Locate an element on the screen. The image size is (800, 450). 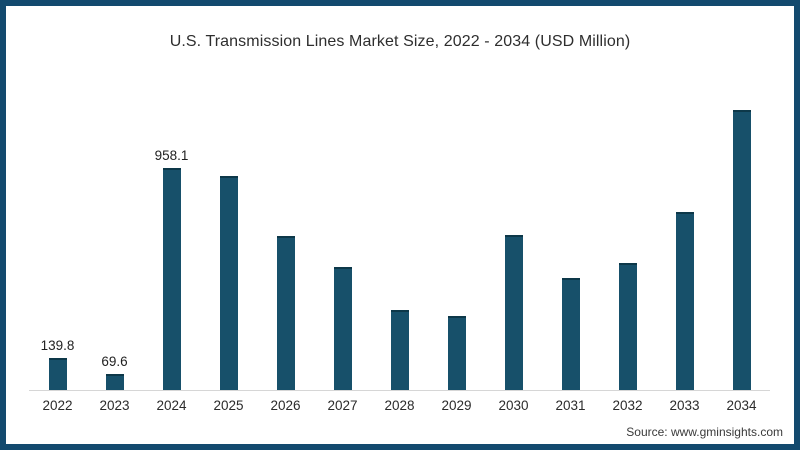
x-tick-label-2025: 2025 is located at coordinates (228, 405).